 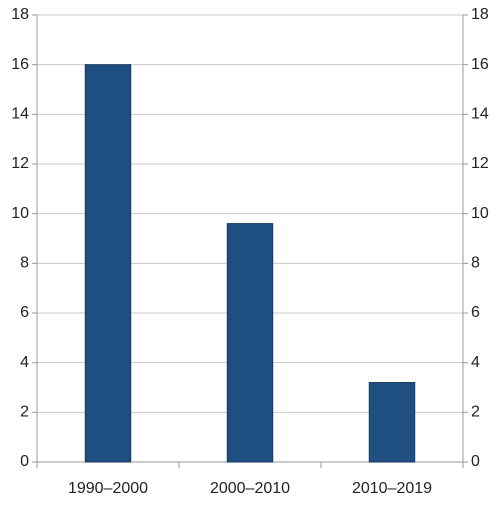 What do you see at coordinates (475, 362) in the screenshot?
I see `y2-tick-label: 4` at bounding box center [475, 362].